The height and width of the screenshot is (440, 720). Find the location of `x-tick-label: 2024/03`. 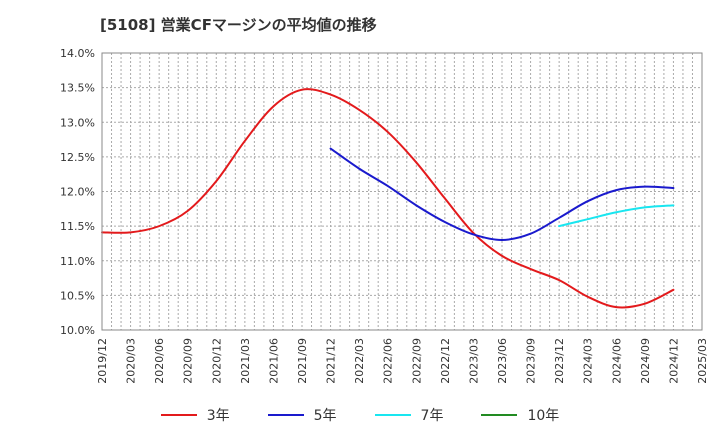

x-tick-label: 2024/03 is located at coordinates (588, 361).